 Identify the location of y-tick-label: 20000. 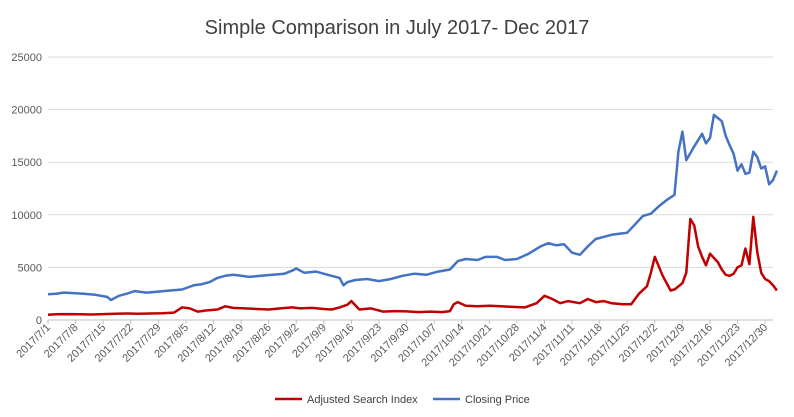
(26, 111).